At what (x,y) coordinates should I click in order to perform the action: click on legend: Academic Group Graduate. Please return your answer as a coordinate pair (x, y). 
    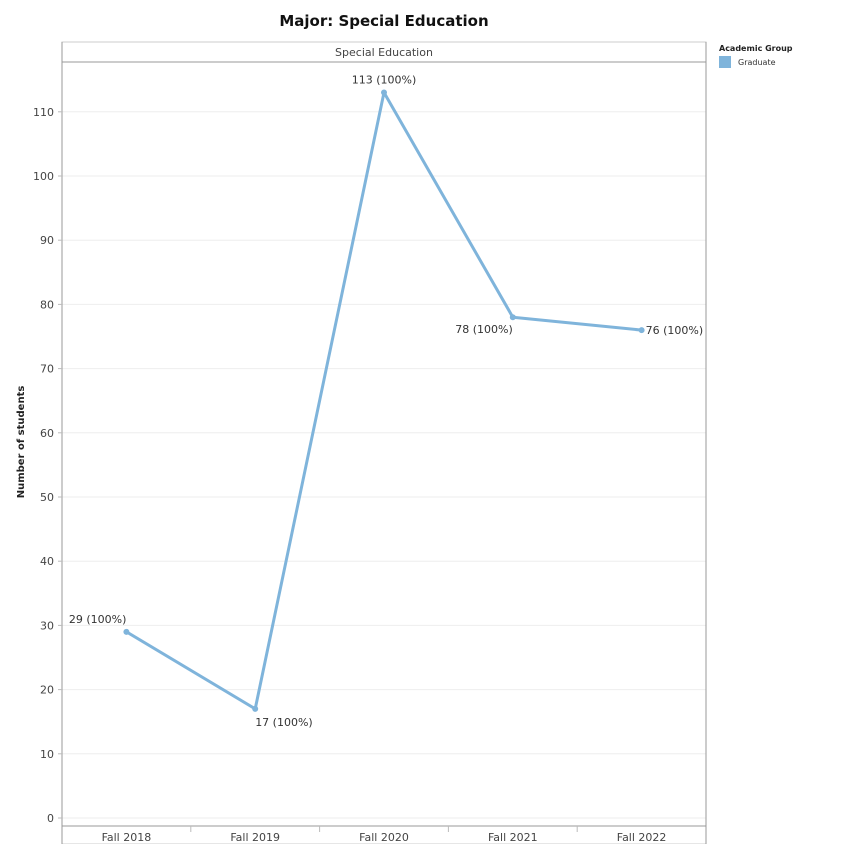
    Looking at the image, I should click on (778, 56).